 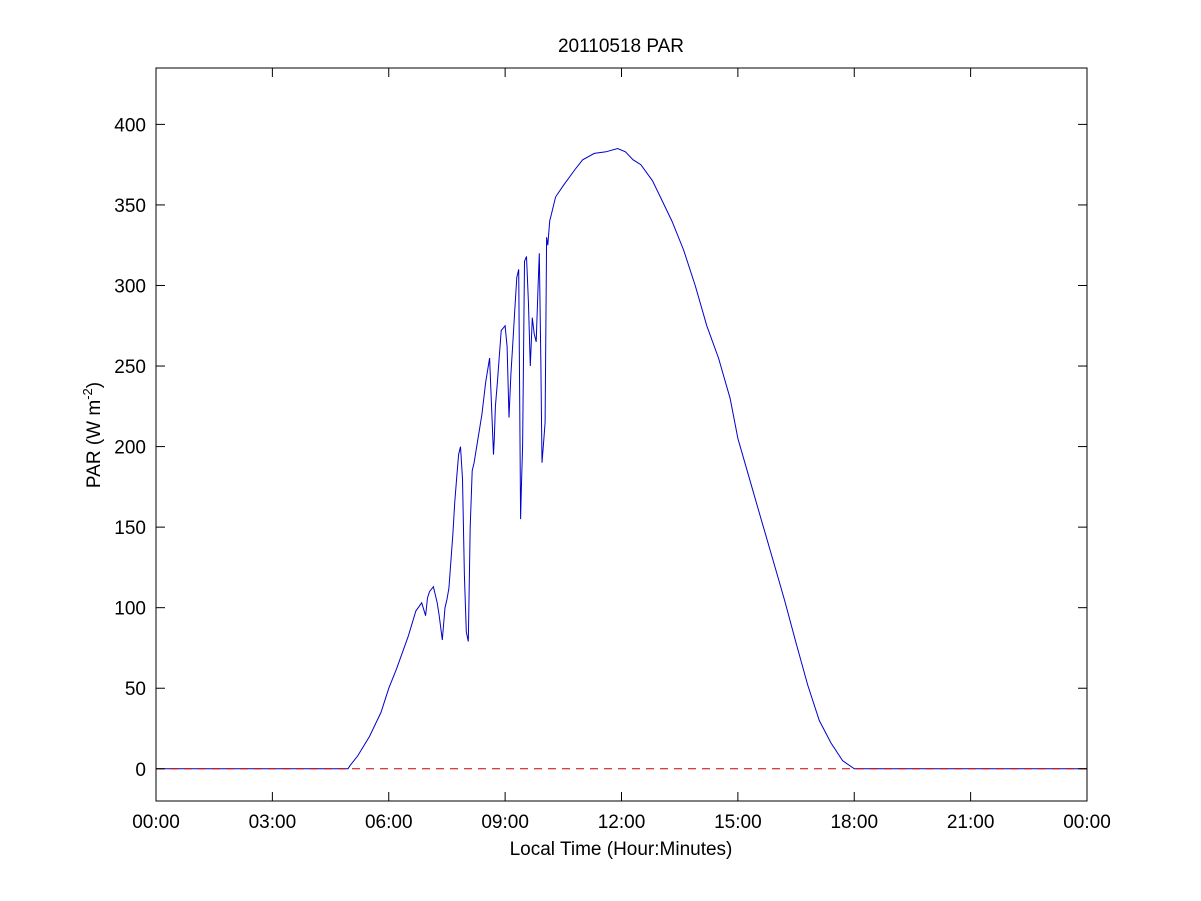 I want to click on y-axis-label-superscript: -2, so click(x=87, y=394).